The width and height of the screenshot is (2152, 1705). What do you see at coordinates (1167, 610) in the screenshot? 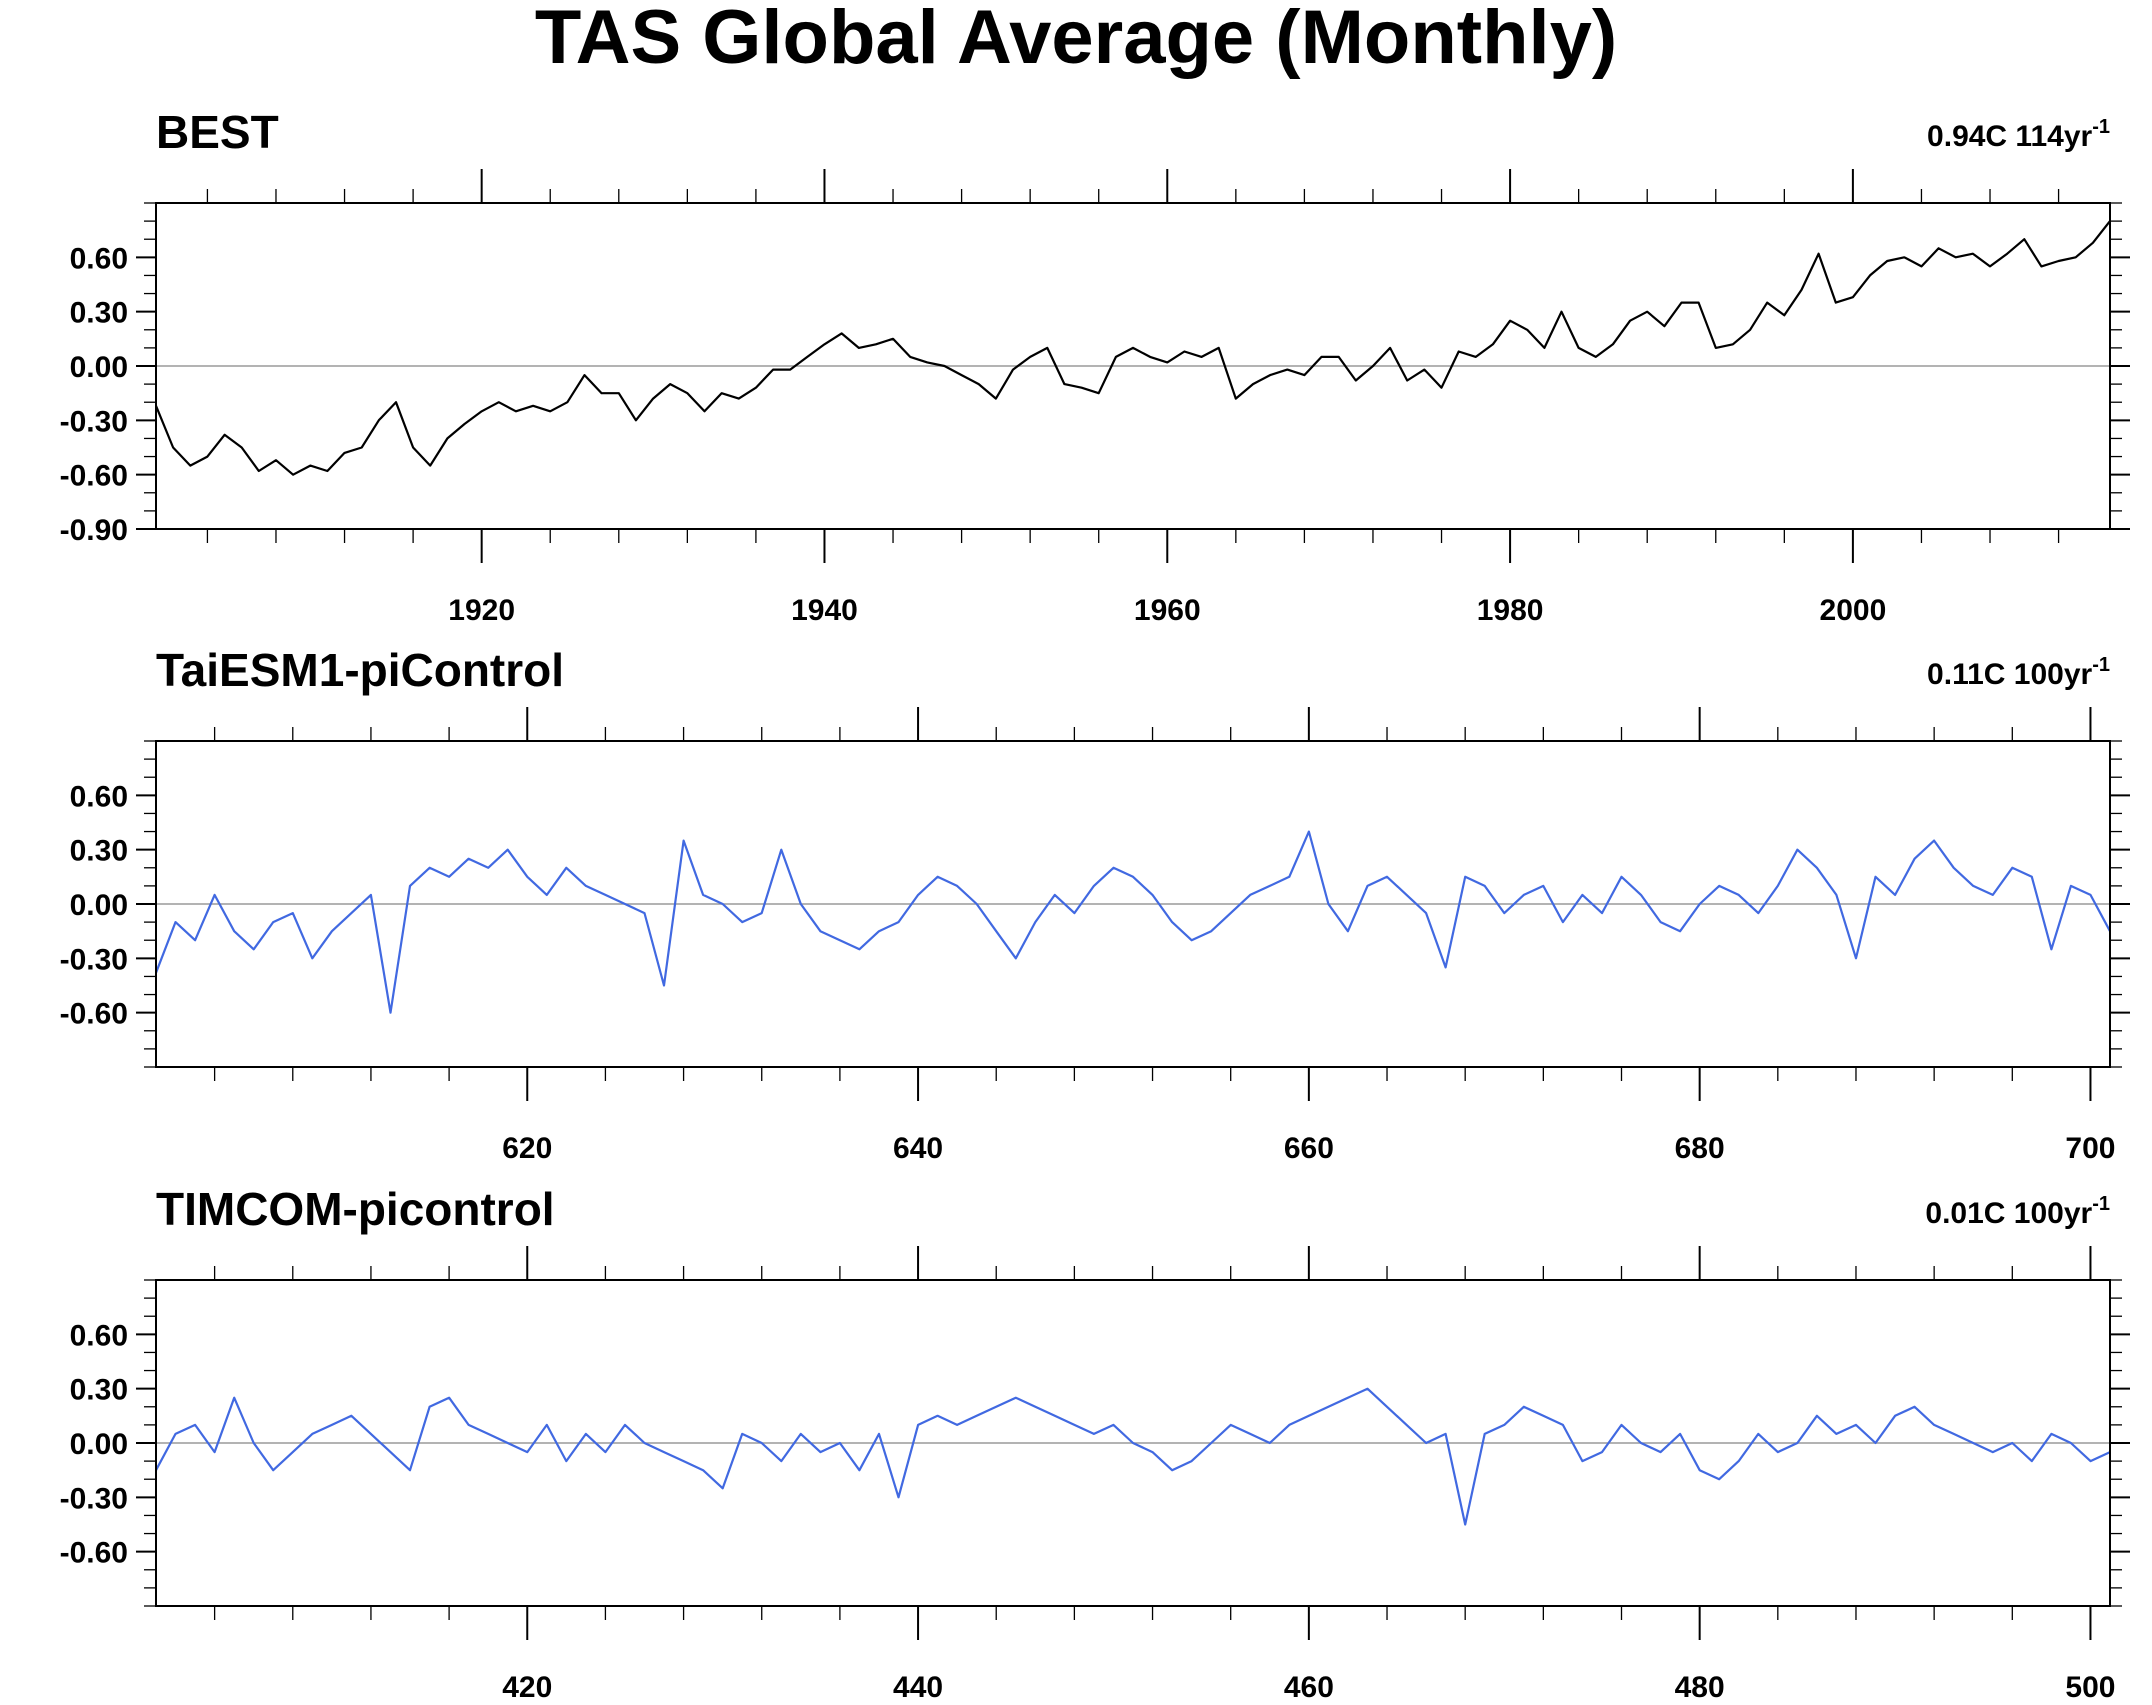
I see `x-tick-label: 1960` at bounding box center [1167, 610].